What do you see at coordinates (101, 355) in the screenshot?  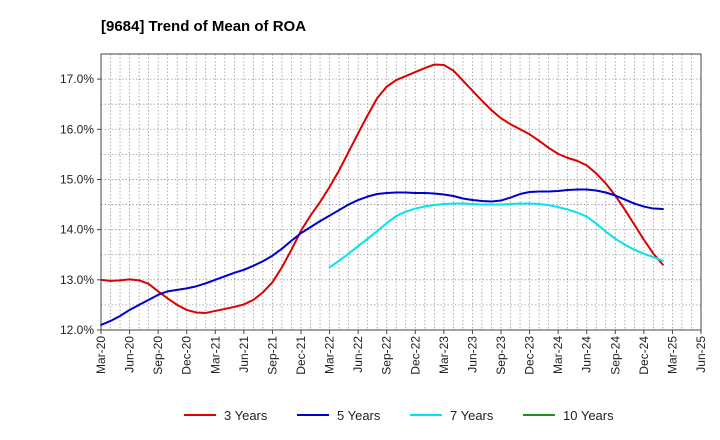 I see `x-tick-label: Mar-20` at bounding box center [101, 355].